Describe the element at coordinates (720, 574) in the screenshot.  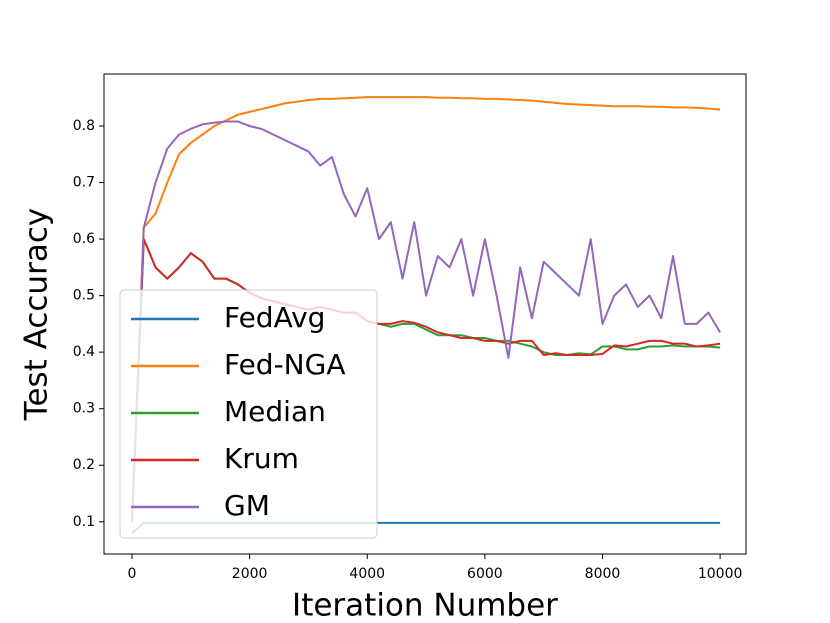
I see `x-tick-label: 10000` at that location.